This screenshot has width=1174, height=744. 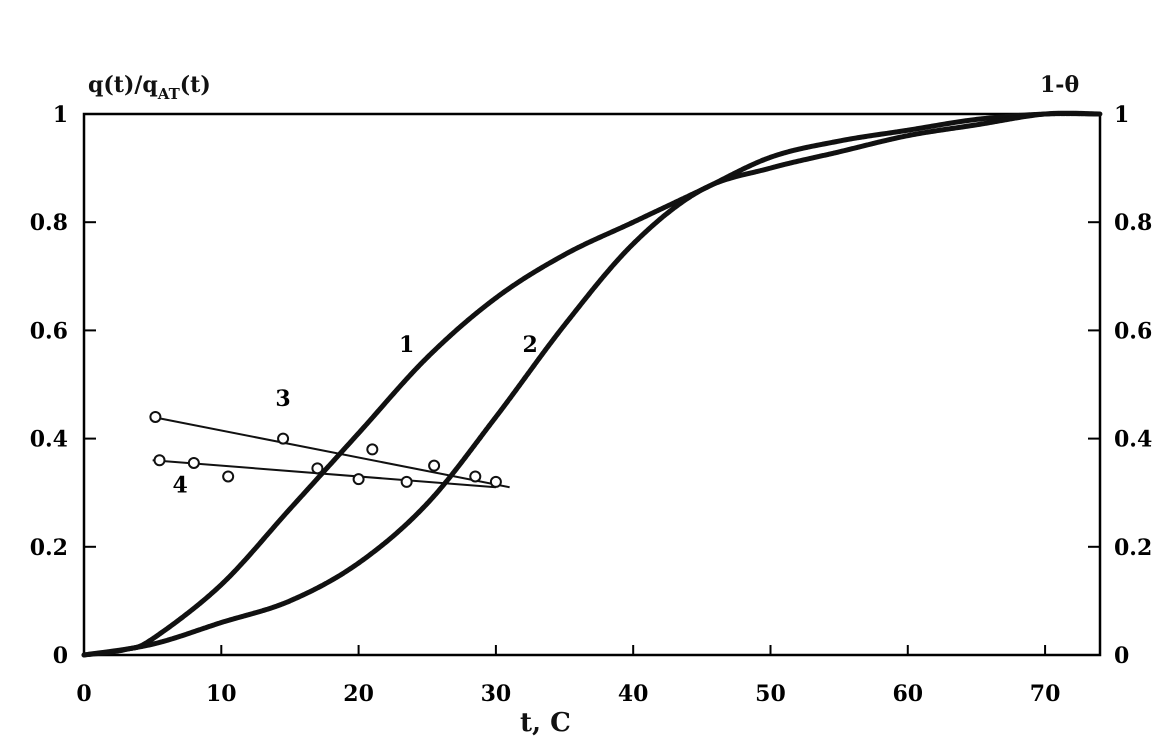 What do you see at coordinates (60, 656) in the screenshot?
I see `y-tick-label-left: 0` at bounding box center [60, 656].